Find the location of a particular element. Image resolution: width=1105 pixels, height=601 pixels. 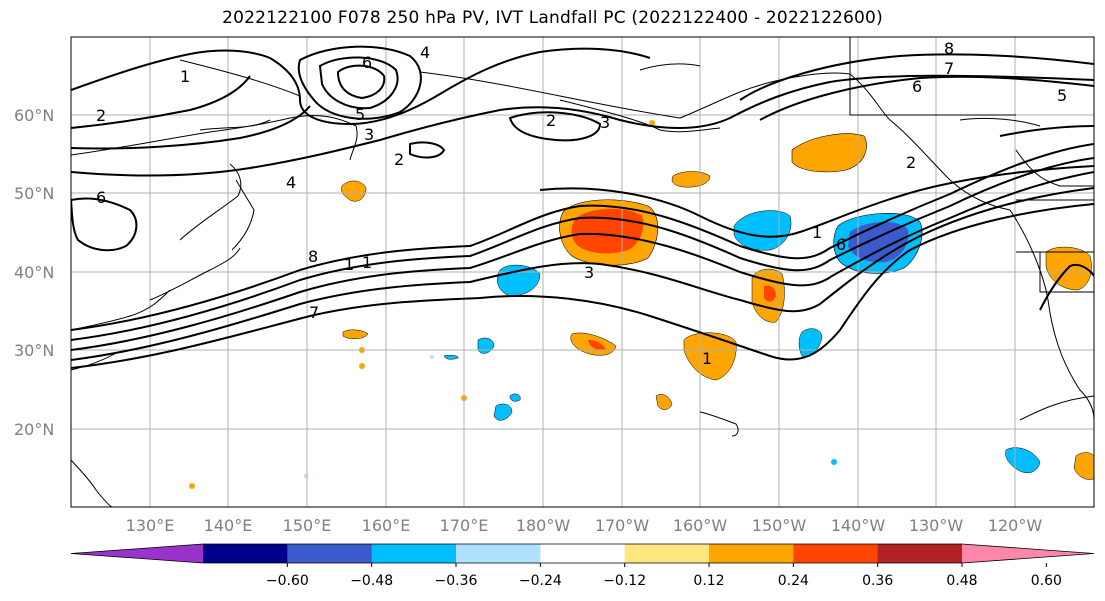

lon-label: 130°W is located at coordinates (936, 525).